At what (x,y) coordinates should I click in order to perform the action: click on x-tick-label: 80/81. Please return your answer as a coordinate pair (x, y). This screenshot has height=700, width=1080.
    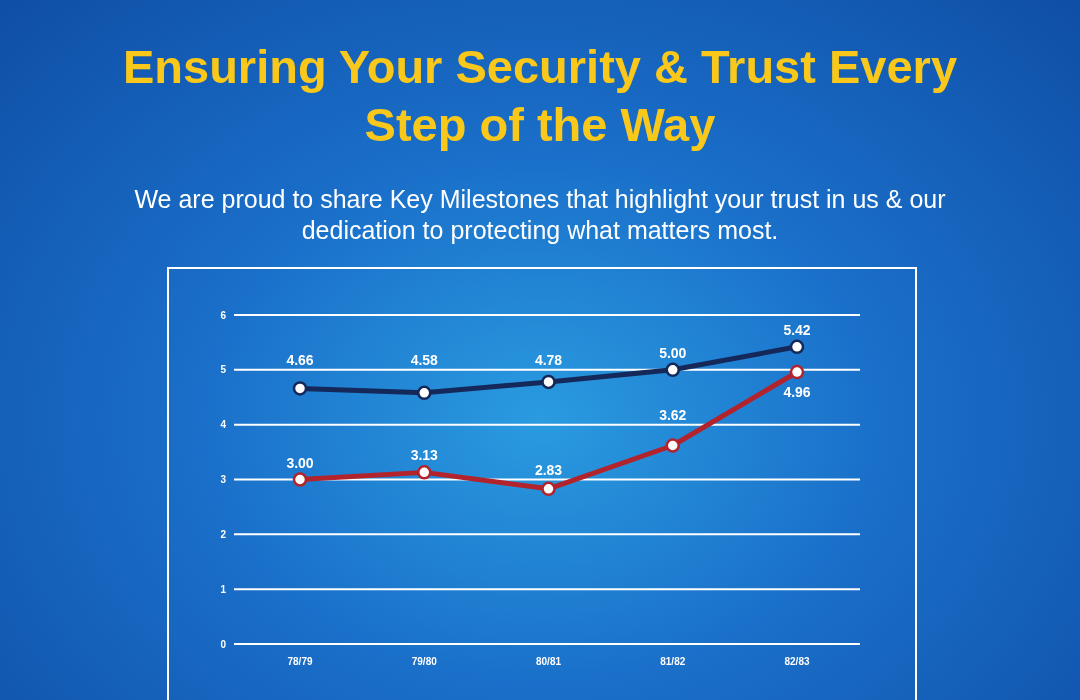
    Looking at the image, I should click on (548, 662).